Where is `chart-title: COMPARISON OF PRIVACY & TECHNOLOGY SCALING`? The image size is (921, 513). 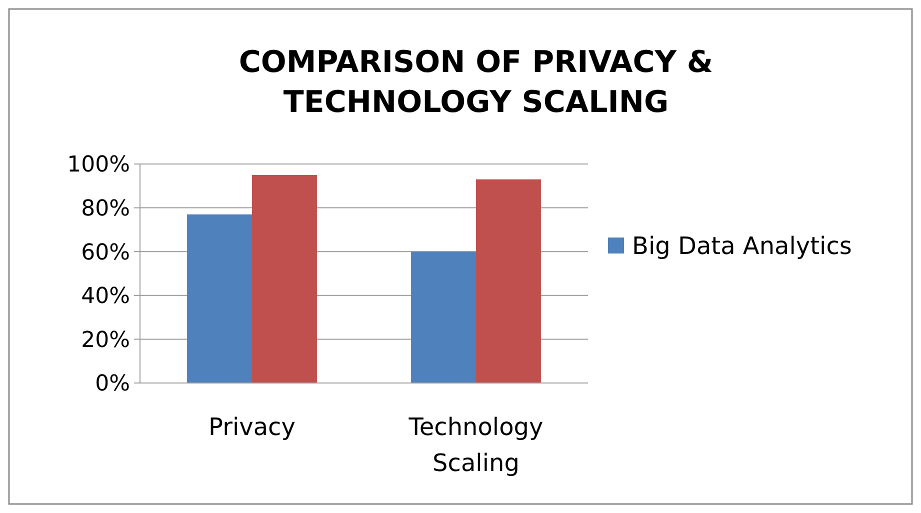 chart-title: COMPARISON OF PRIVACY & TECHNOLOGY SCALING is located at coordinates (476, 82).